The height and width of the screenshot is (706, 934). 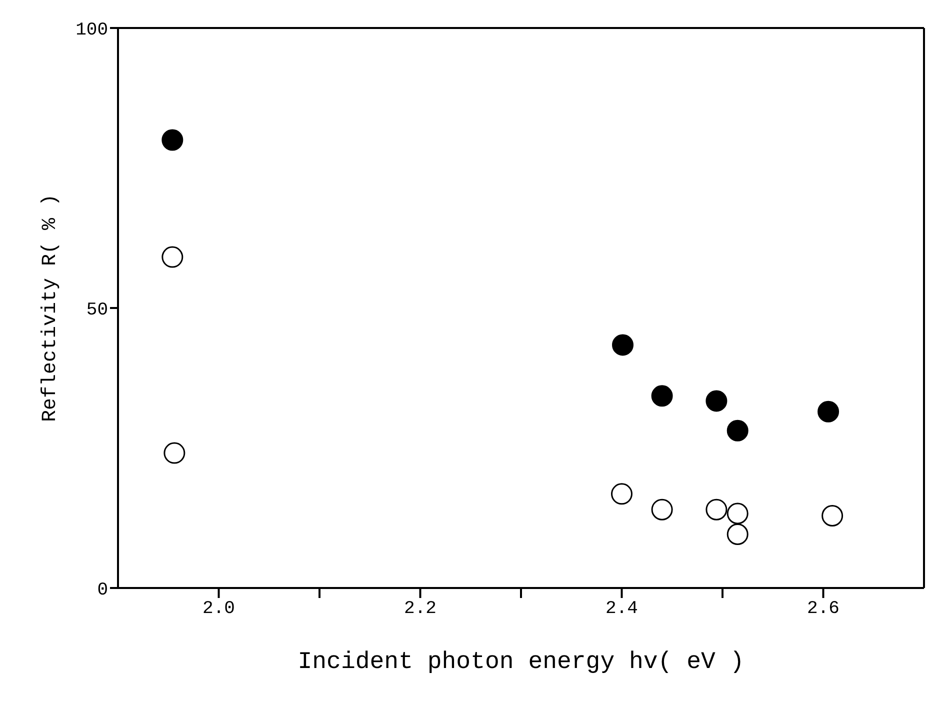 I want to click on x-tick-label: 2.2, so click(x=420, y=608).